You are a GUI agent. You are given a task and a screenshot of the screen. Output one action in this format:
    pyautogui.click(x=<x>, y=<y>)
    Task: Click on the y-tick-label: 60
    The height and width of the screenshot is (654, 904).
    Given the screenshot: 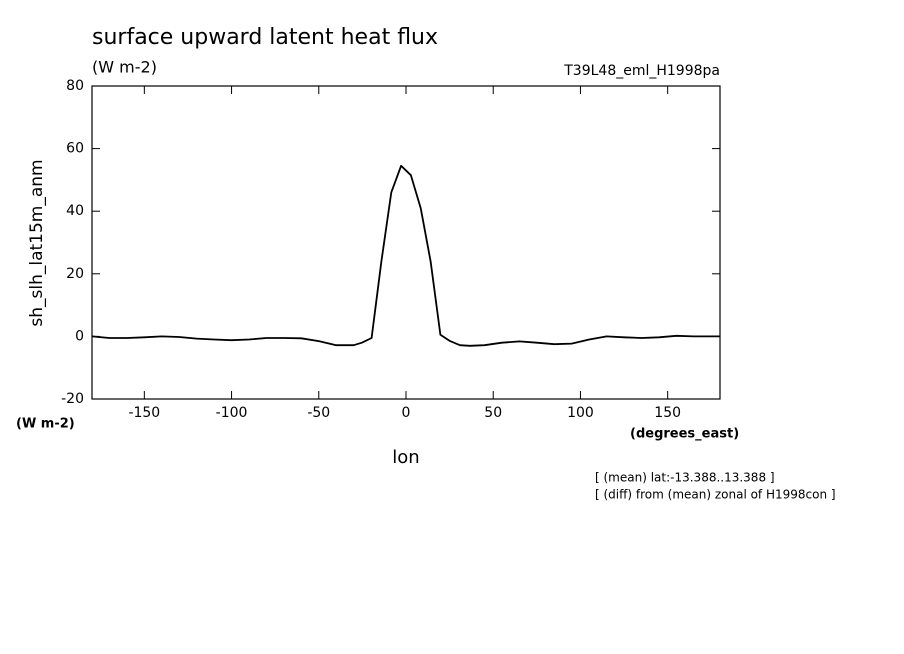 What is the action you would take?
    pyautogui.click(x=75, y=149)
    